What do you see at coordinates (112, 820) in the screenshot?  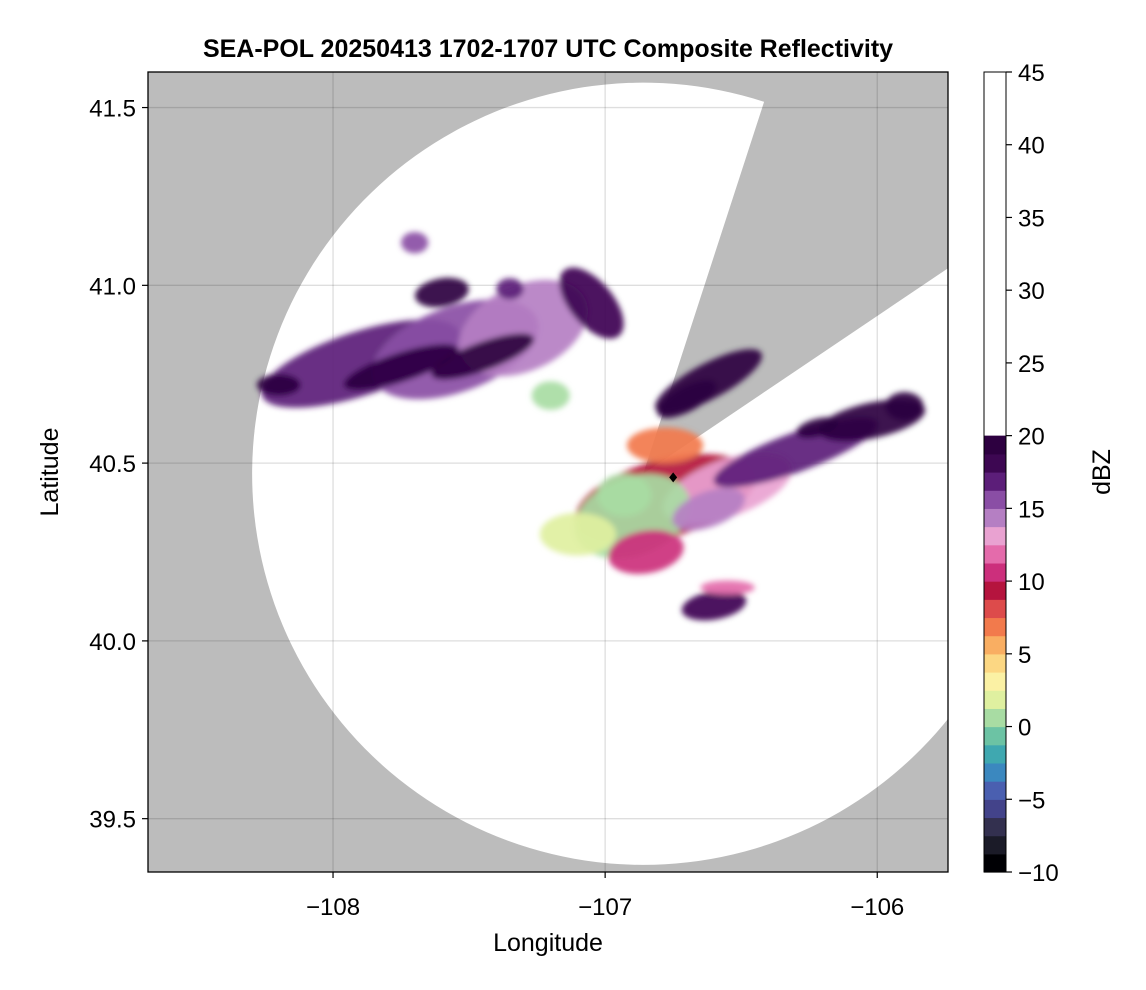 I see `y-tick-label: 39.5` at bounding box center [112, 820].